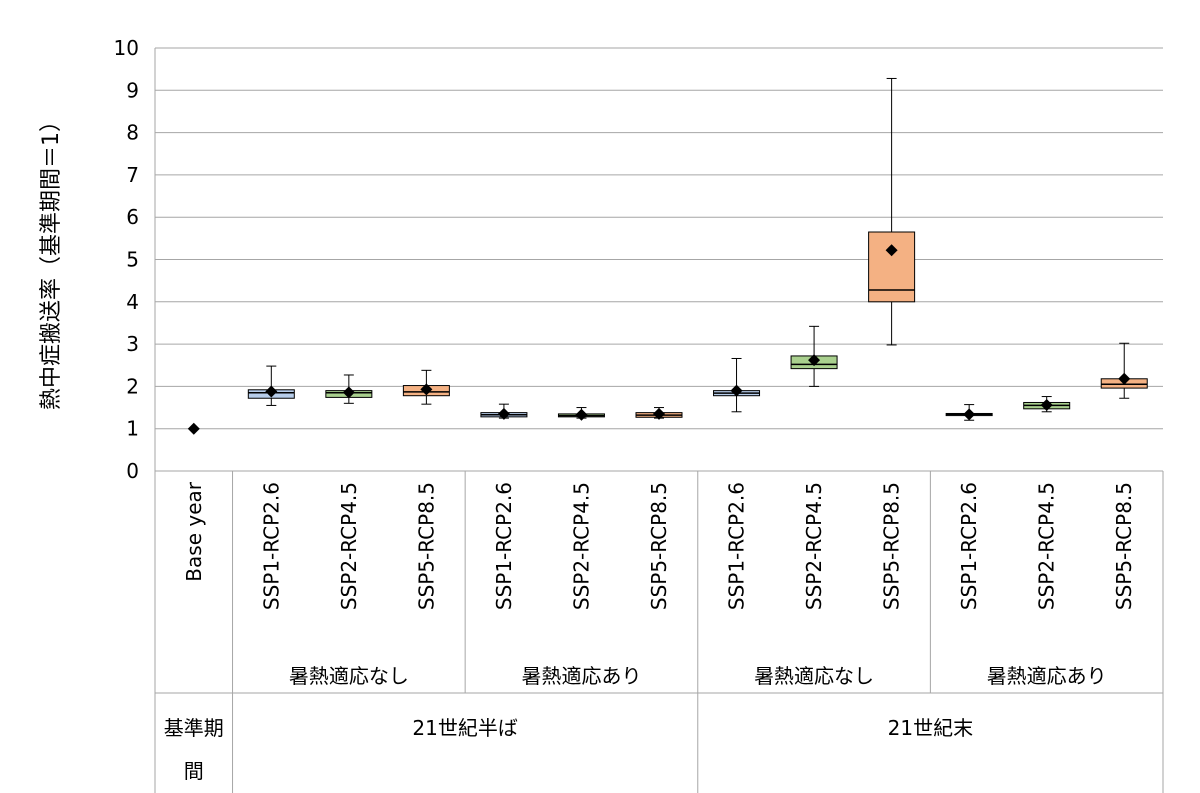 The image size is (1200, 793). I want to click on period-label: 21世紀半ば, so click(464, 728).